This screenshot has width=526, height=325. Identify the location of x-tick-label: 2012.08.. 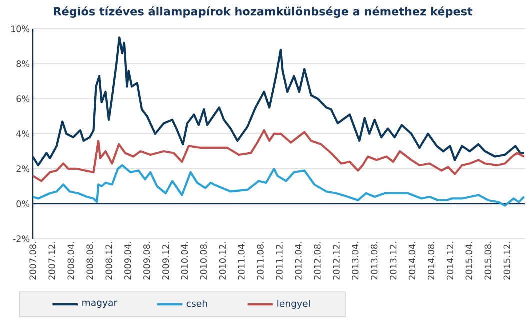
(317, 261).